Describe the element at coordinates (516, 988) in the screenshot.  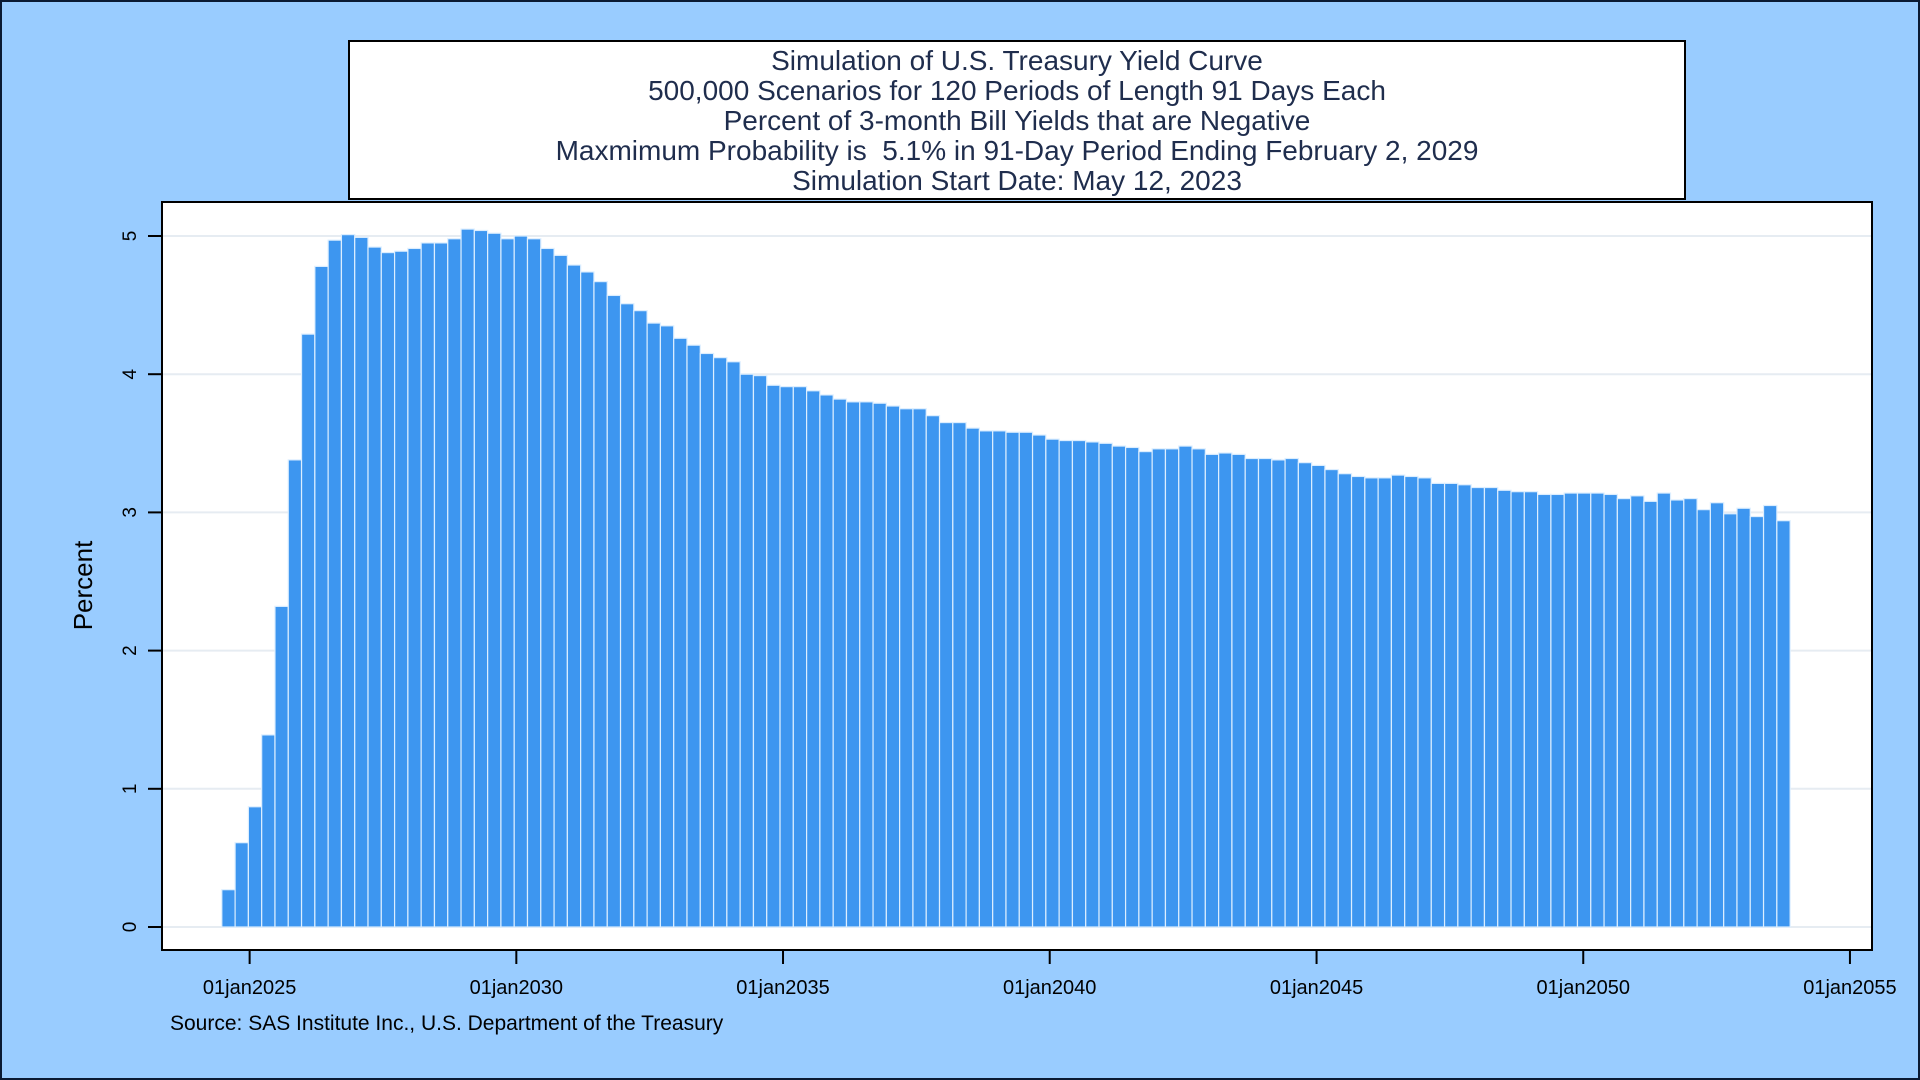
I see `x-tick-label: 01jan2030` at that location.